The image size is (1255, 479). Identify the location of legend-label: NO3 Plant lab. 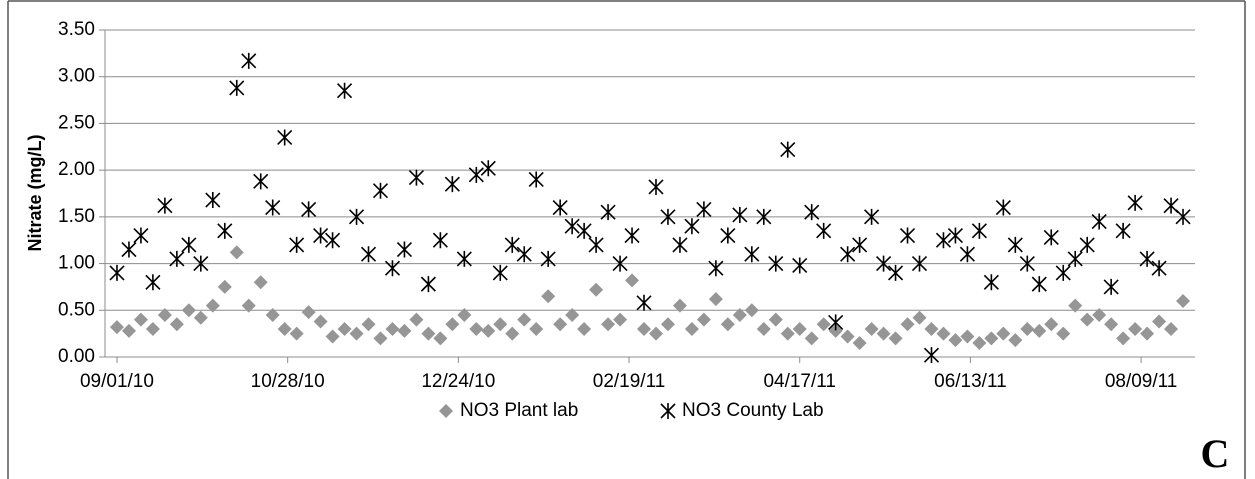
(519, 410).